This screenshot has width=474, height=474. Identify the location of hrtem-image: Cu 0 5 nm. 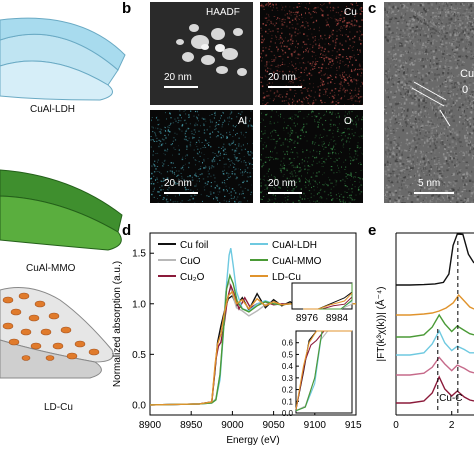
(429, 102).